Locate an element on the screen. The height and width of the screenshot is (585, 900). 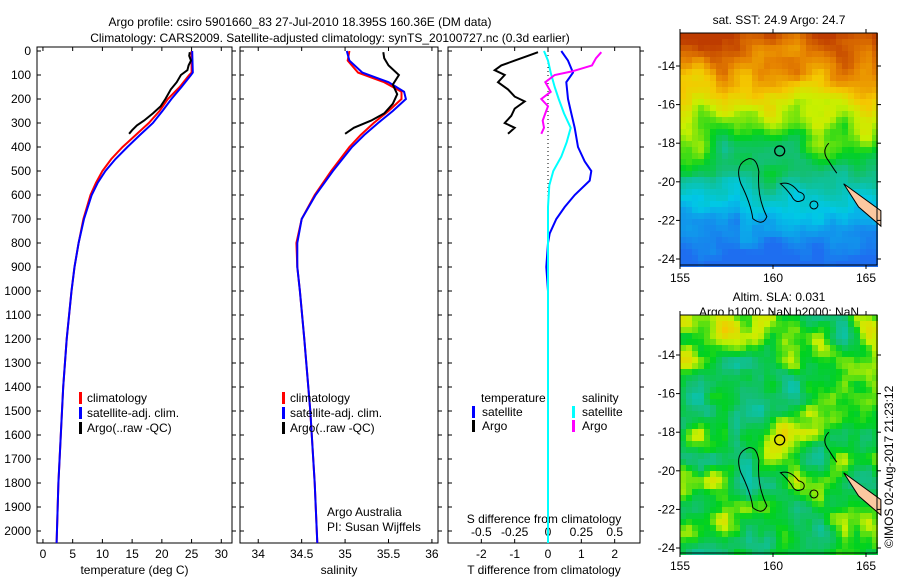
series-line-s-satellite is located at coordinates (557, 296).